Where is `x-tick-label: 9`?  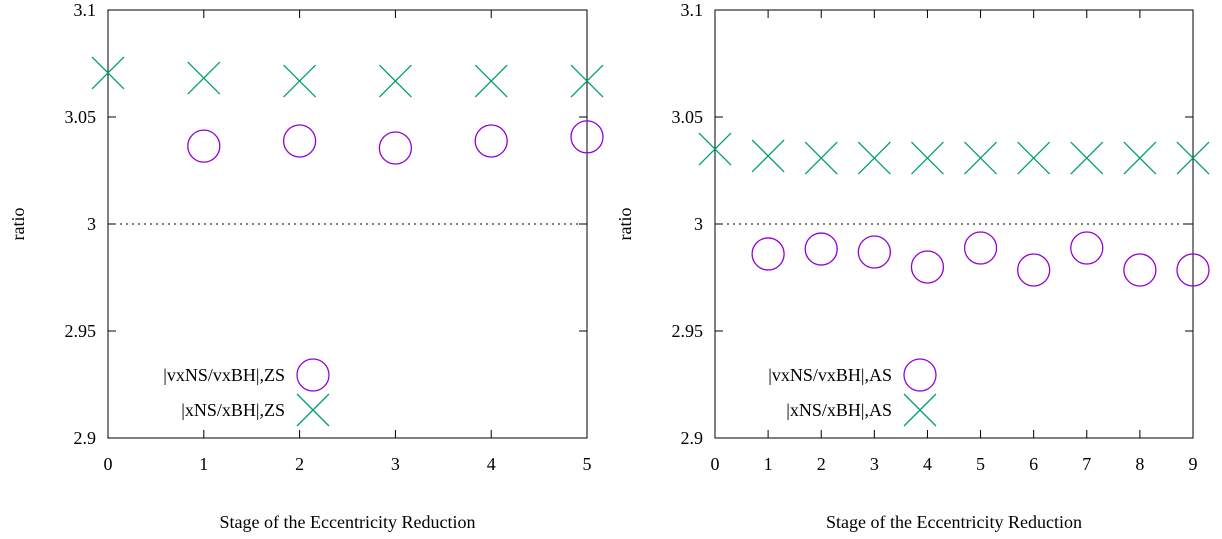
x-tick-label: 9 is located at coordinates (1193, 464).